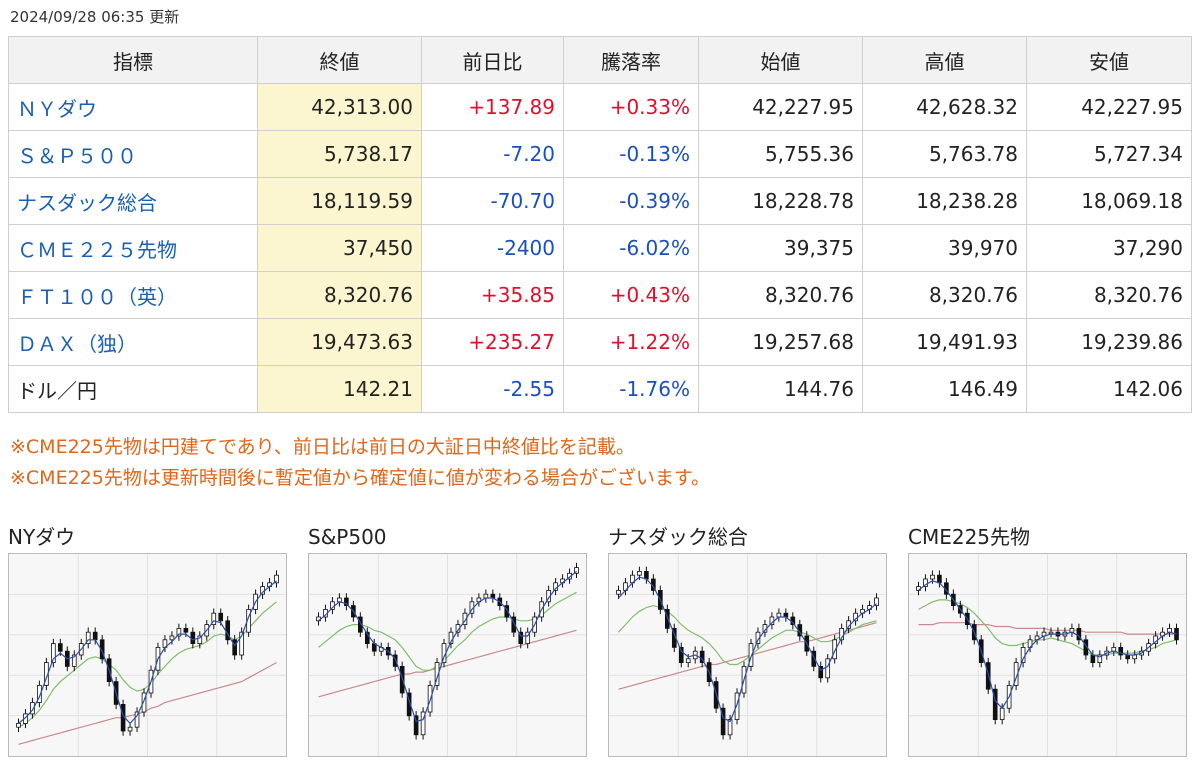 The width and height of the screenshot is (1200, 766). I want to click on indicator-name-cell: ＣＭＥ２２５先物, so click(133, 248).